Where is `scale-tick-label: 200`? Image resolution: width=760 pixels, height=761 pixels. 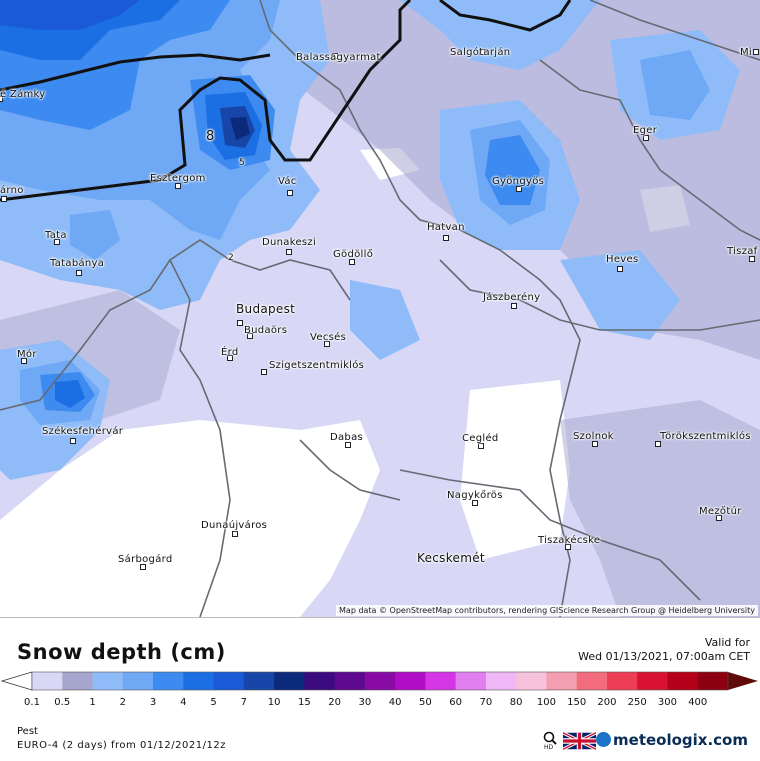
scale-tick-label: 200 is located at coordinates (607, 702).